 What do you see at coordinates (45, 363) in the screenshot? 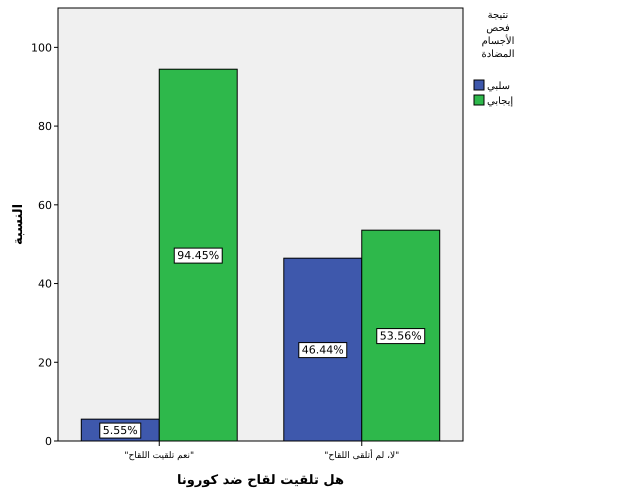
I see `y-tick-label: 20` at bounding box center [45, 363].